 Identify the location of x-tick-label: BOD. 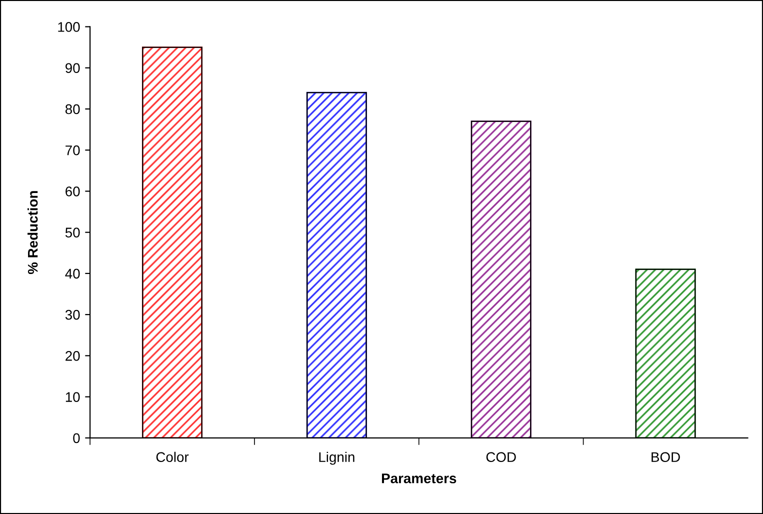
(666, 457).